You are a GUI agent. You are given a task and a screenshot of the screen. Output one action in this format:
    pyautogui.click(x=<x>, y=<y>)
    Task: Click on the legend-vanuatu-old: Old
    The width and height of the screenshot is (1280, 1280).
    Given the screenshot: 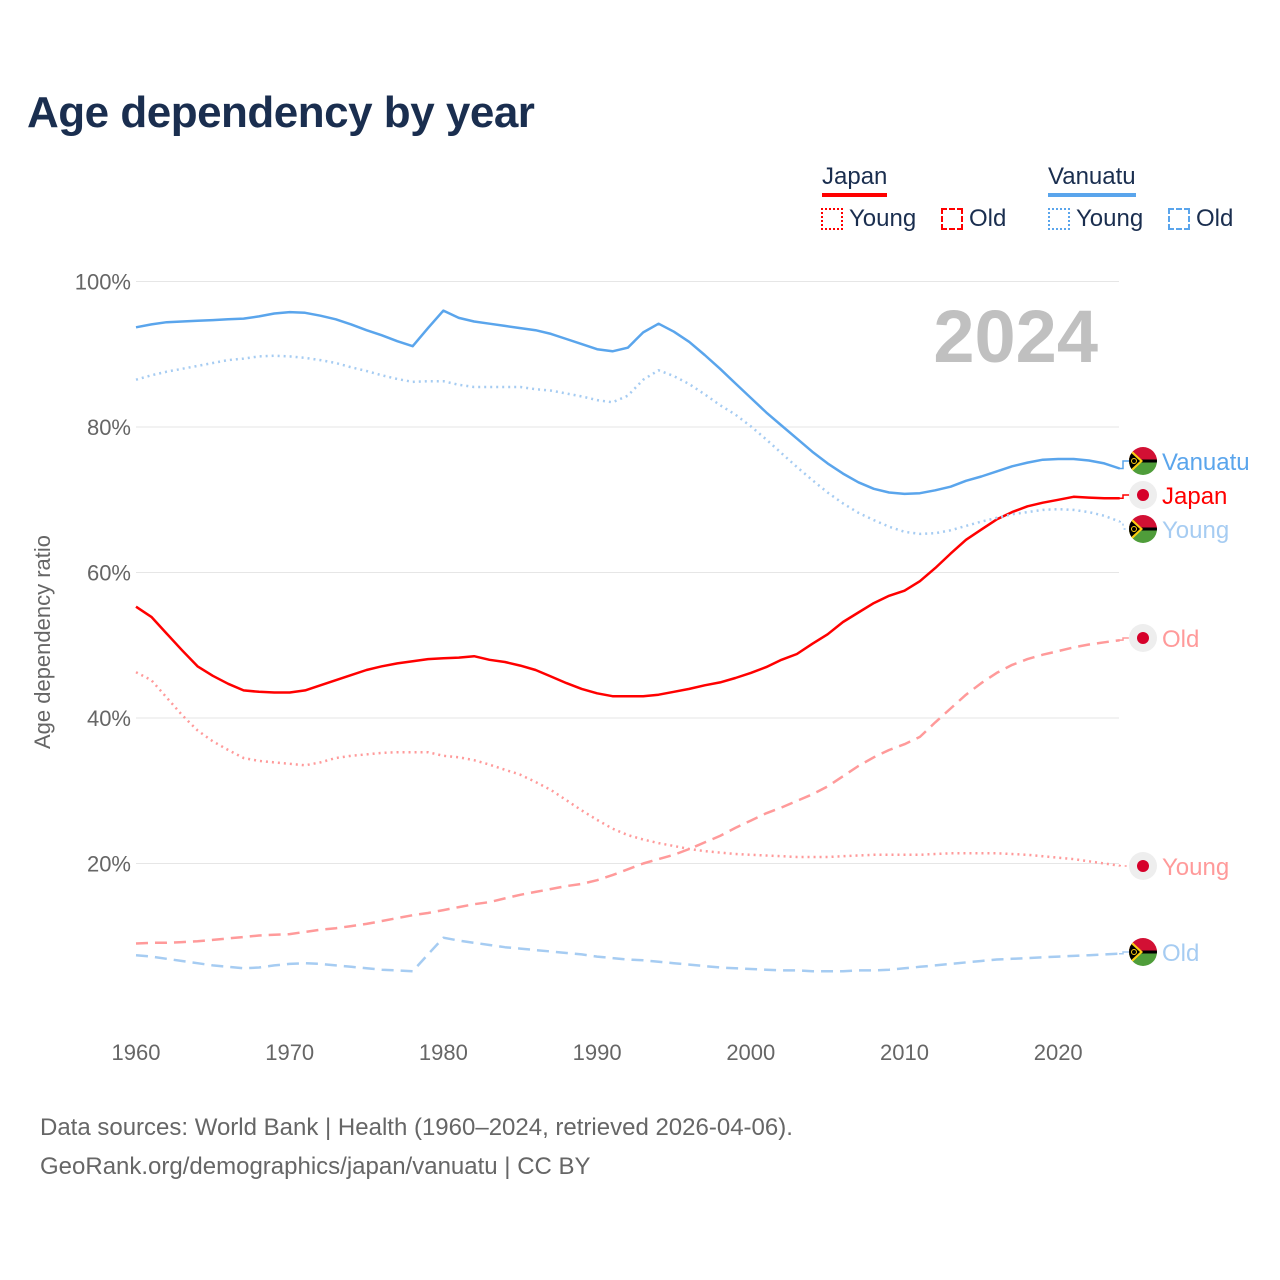 What is the action you would take?
    pyautogui.click(x=1200, y=219)
    